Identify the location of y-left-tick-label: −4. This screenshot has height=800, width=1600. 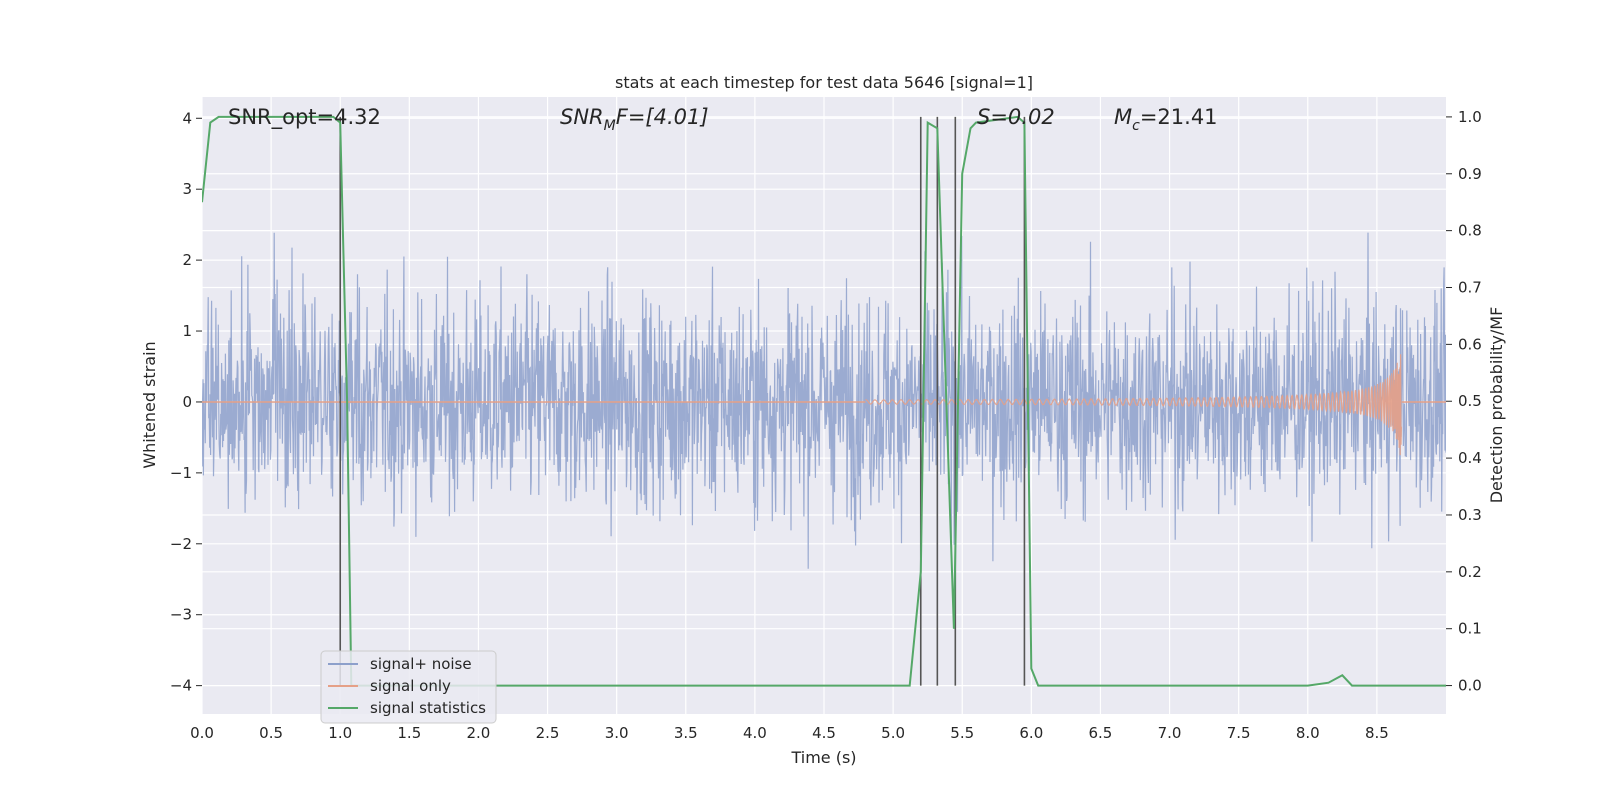
(181, 686).